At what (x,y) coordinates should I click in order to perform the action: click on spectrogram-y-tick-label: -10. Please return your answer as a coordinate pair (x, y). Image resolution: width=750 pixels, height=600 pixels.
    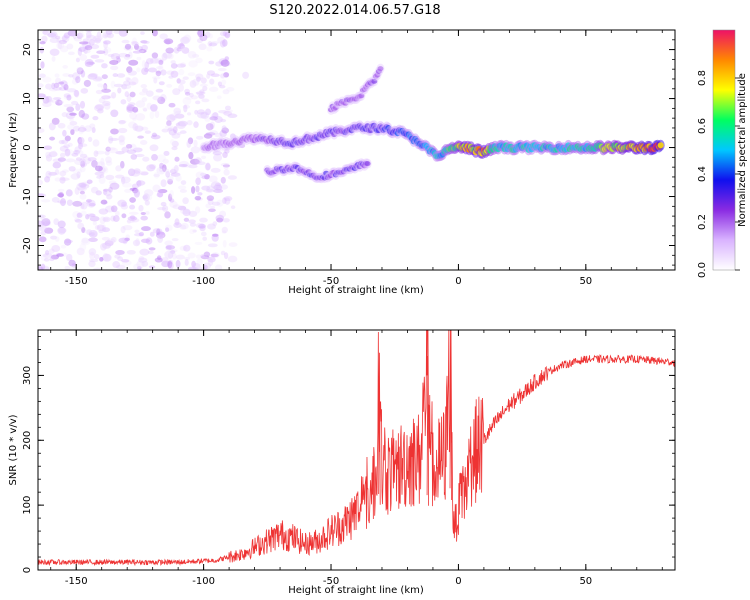
    Looking at the image, I should click on (27, 196).